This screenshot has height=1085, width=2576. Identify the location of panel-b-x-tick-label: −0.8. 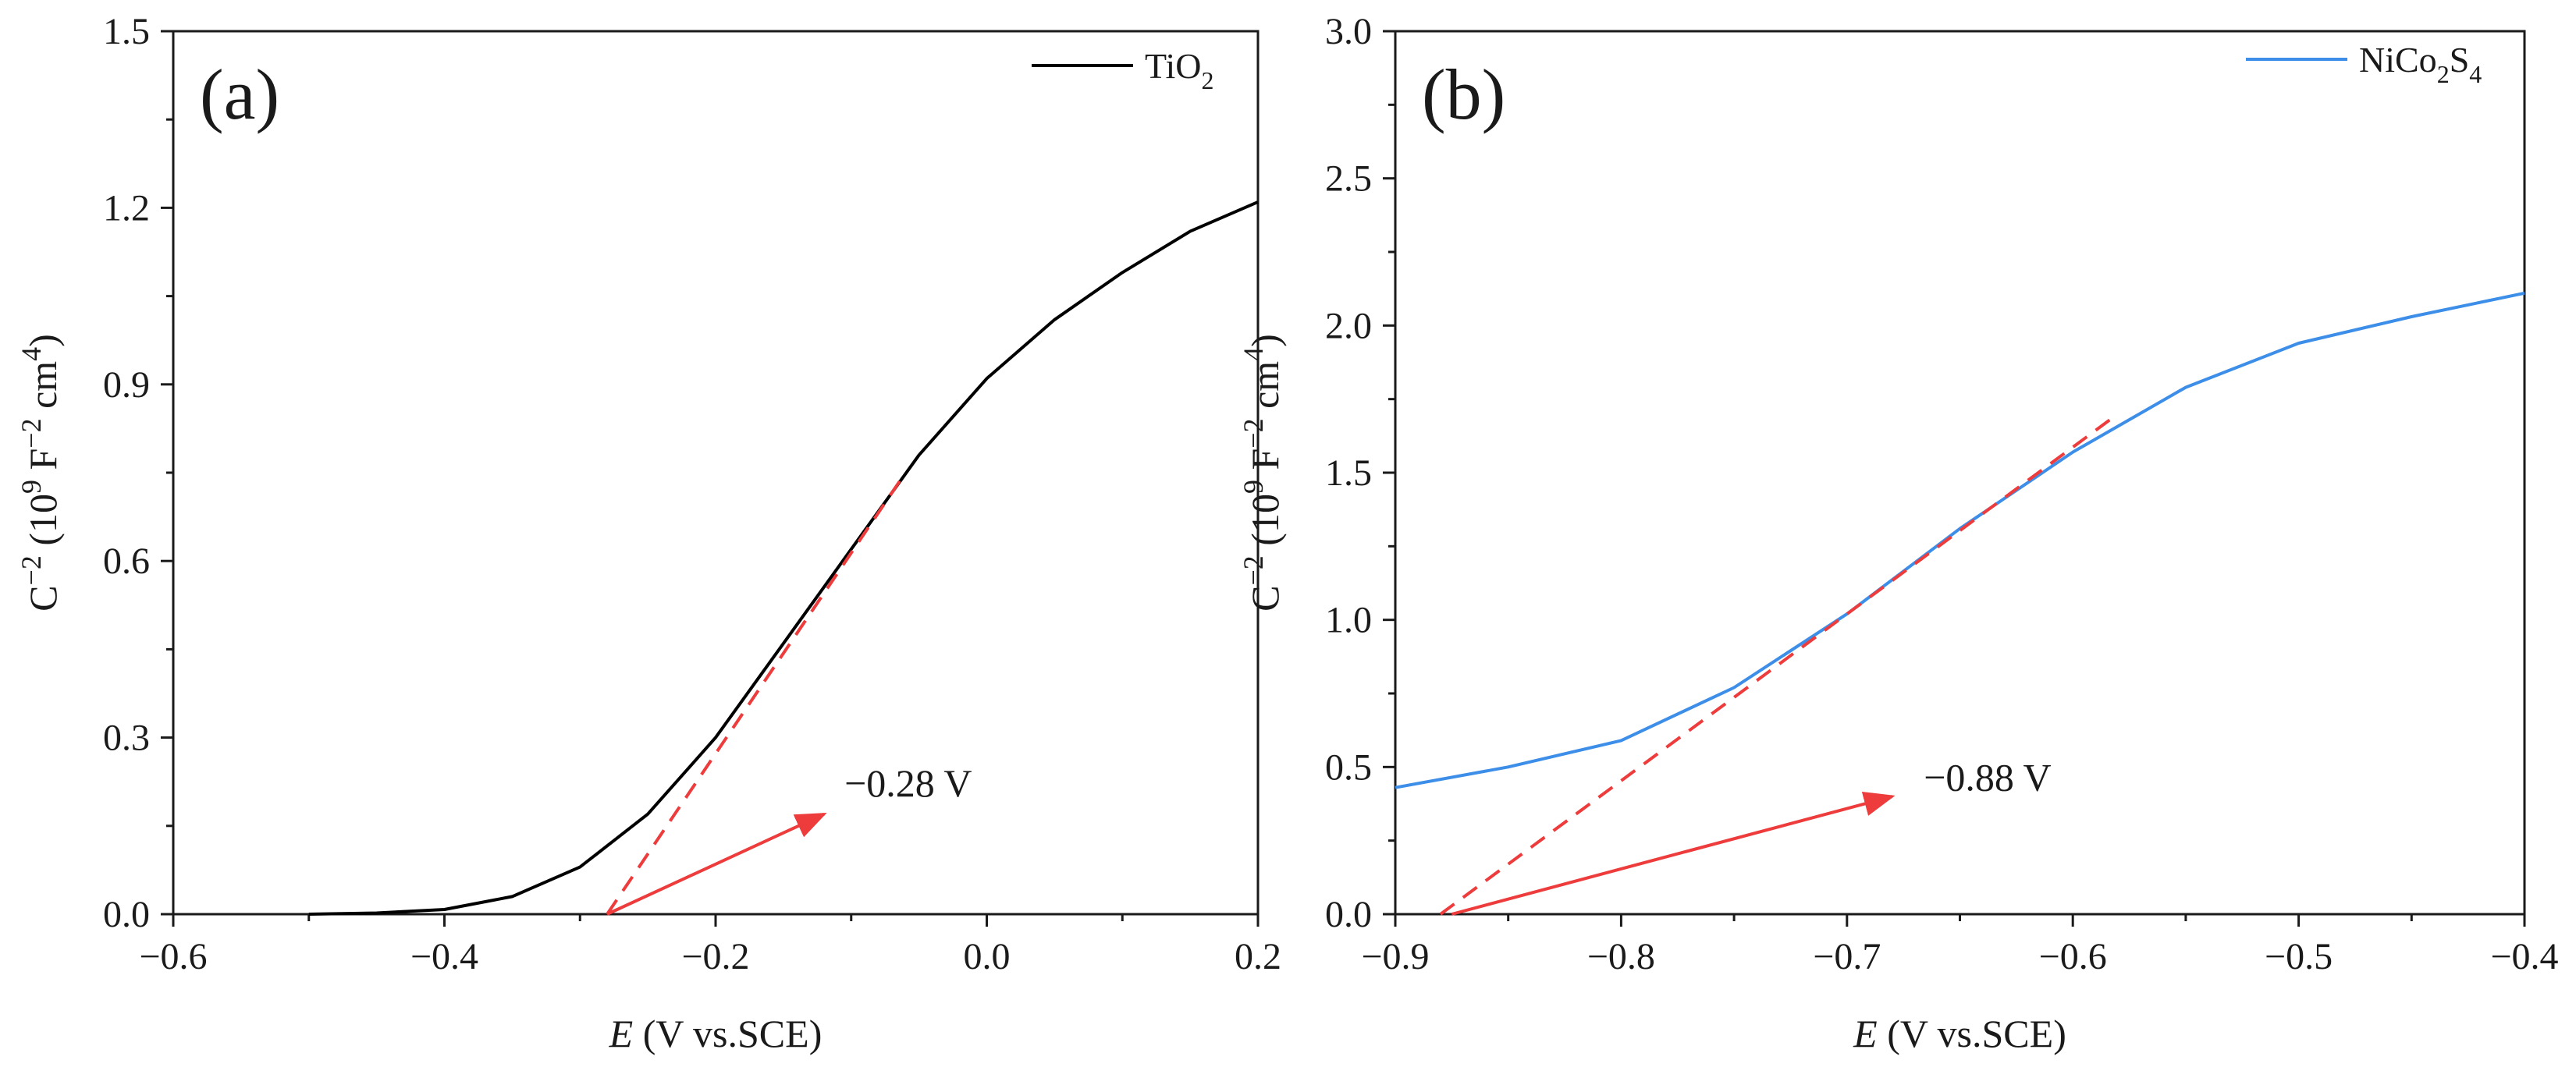
(1621, 956).